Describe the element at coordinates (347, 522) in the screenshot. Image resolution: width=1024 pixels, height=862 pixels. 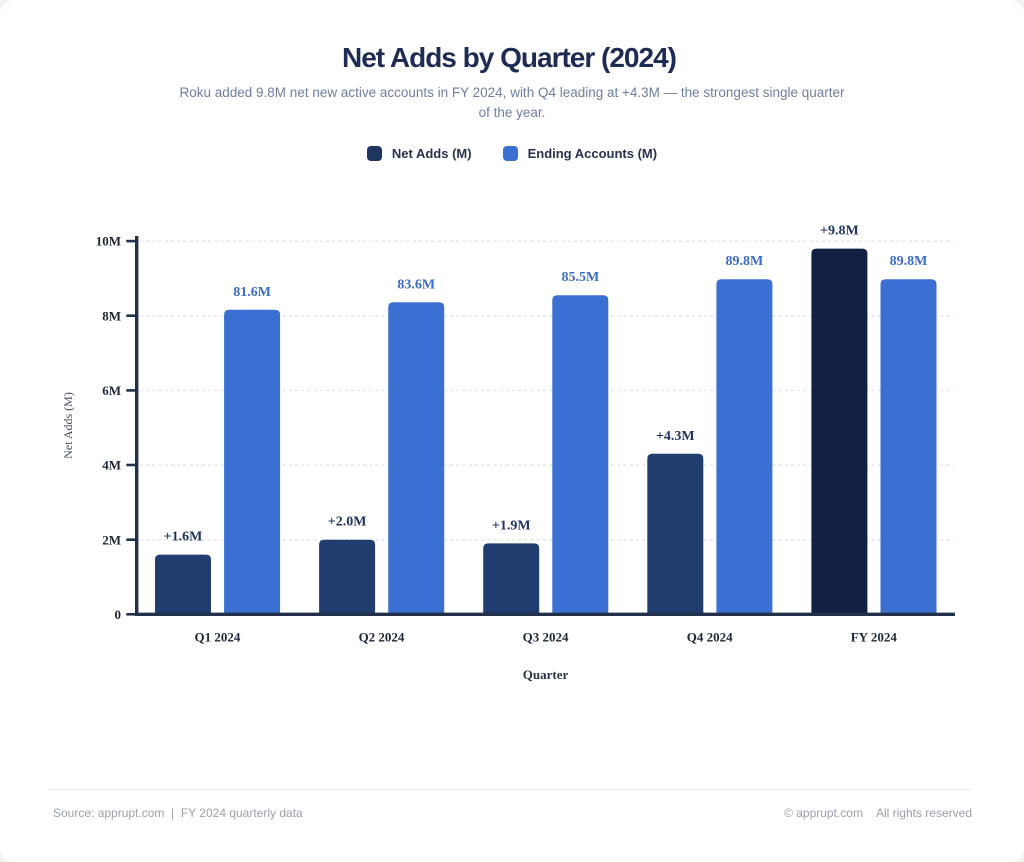
I see `svg-text: +2.0M` at that location.